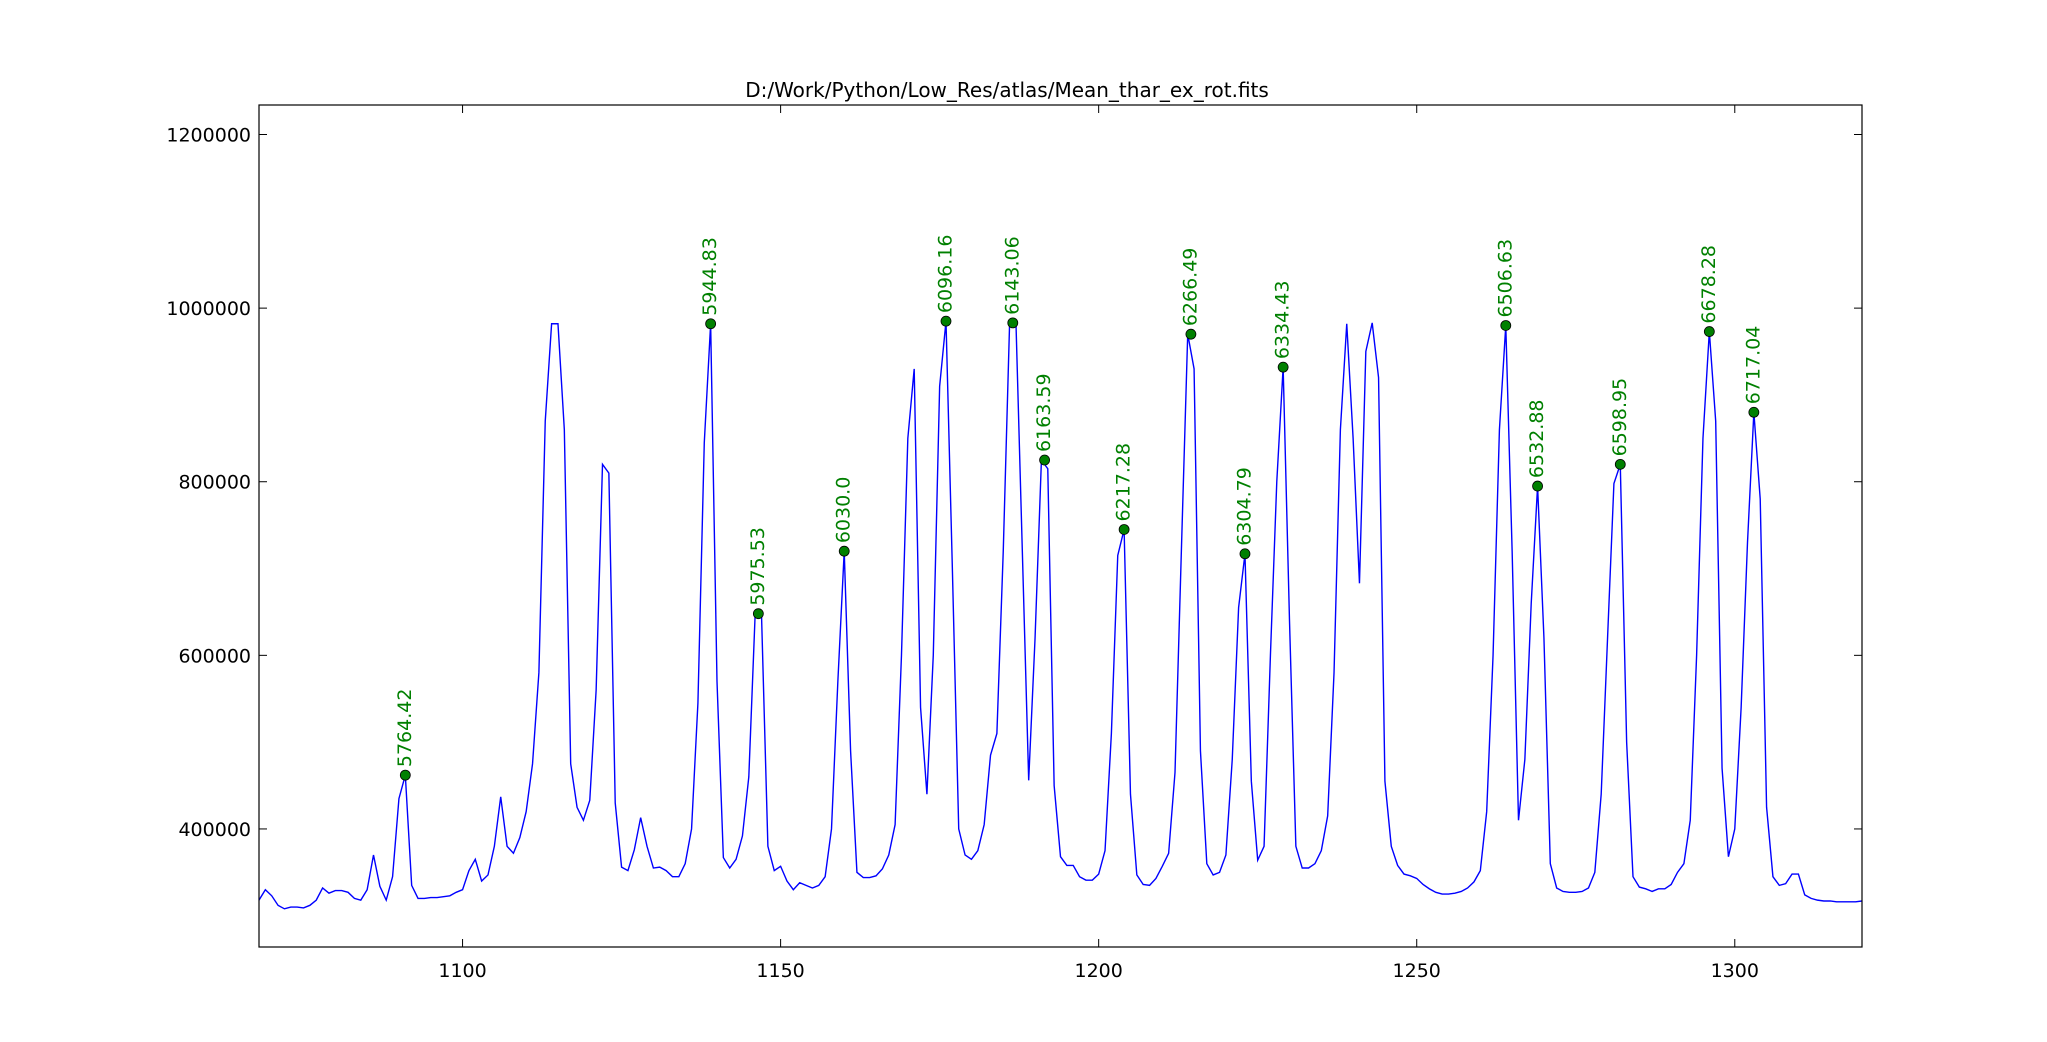 The width and height of the screenshot is (2047, 1042). Describe the element at coordinates (1417, 971) in the screenshot. I see `x-tick-label: 1250` at that location.